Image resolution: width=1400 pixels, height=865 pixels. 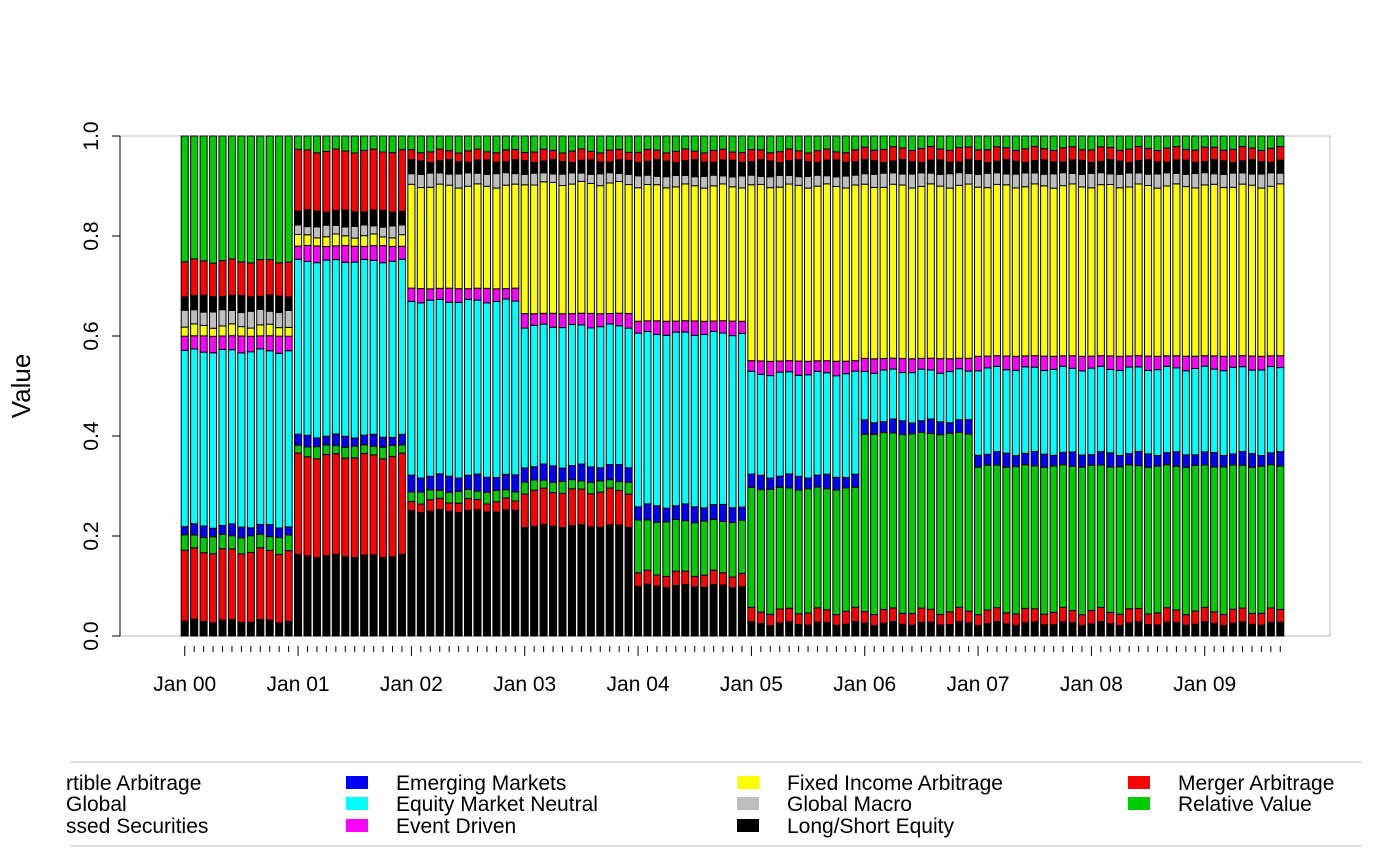 What do you see at coordinates (357, 803) in the screenshot?
I see `legend-swatch` at bounding box center [357, 803].